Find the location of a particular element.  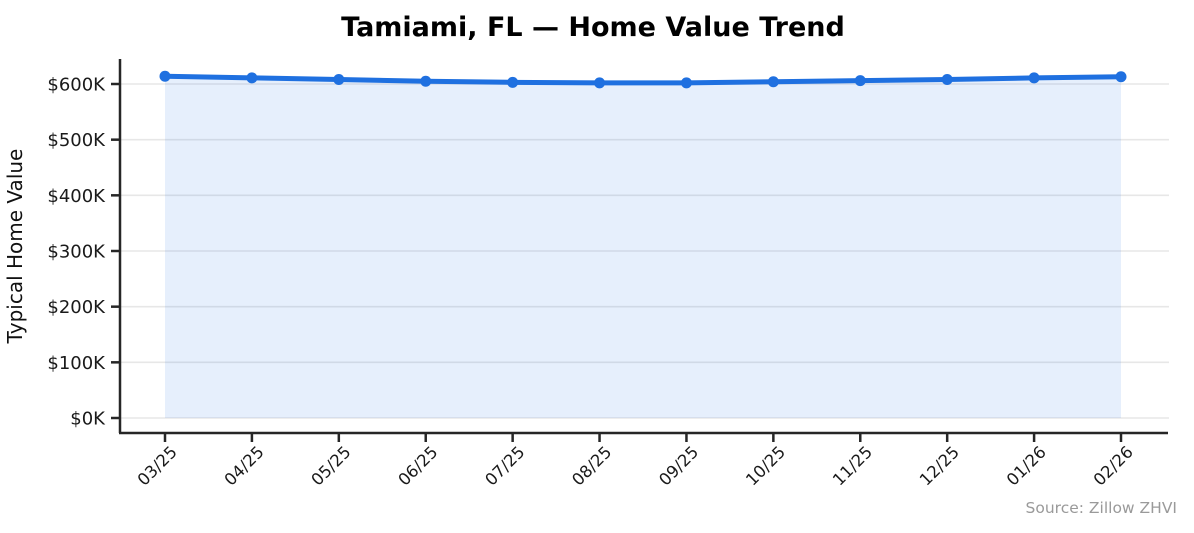

x-tick-label: 08/25 is located at coordinates (591, 465).